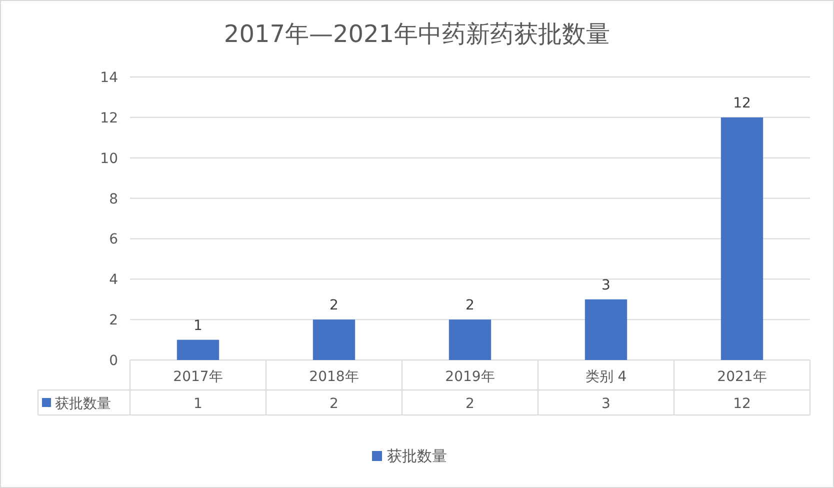  I want to click on xtick: 2021年, so click(742, 377).